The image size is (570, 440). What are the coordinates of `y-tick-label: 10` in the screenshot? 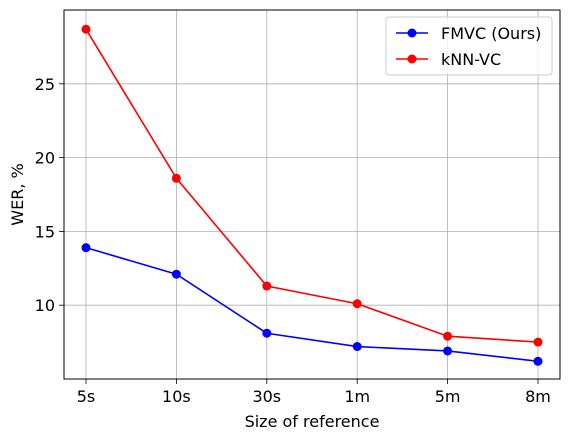 It's located at (45, 305).